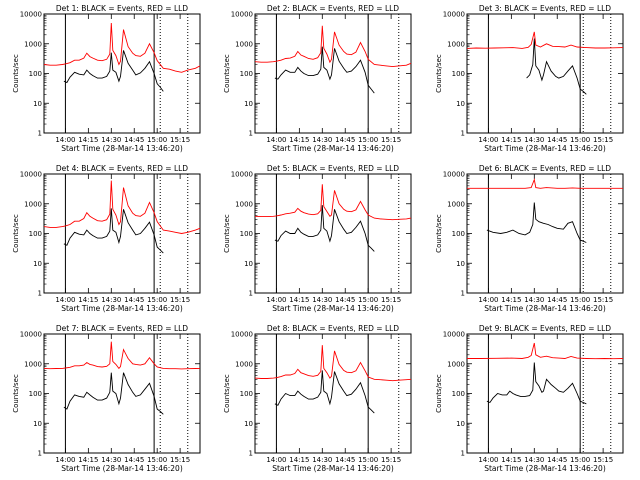 This screenshot has width=640, height=480. I want to click on panel-title: Det 8: BLACK = Events, RED = LLD, so click(333, 328).